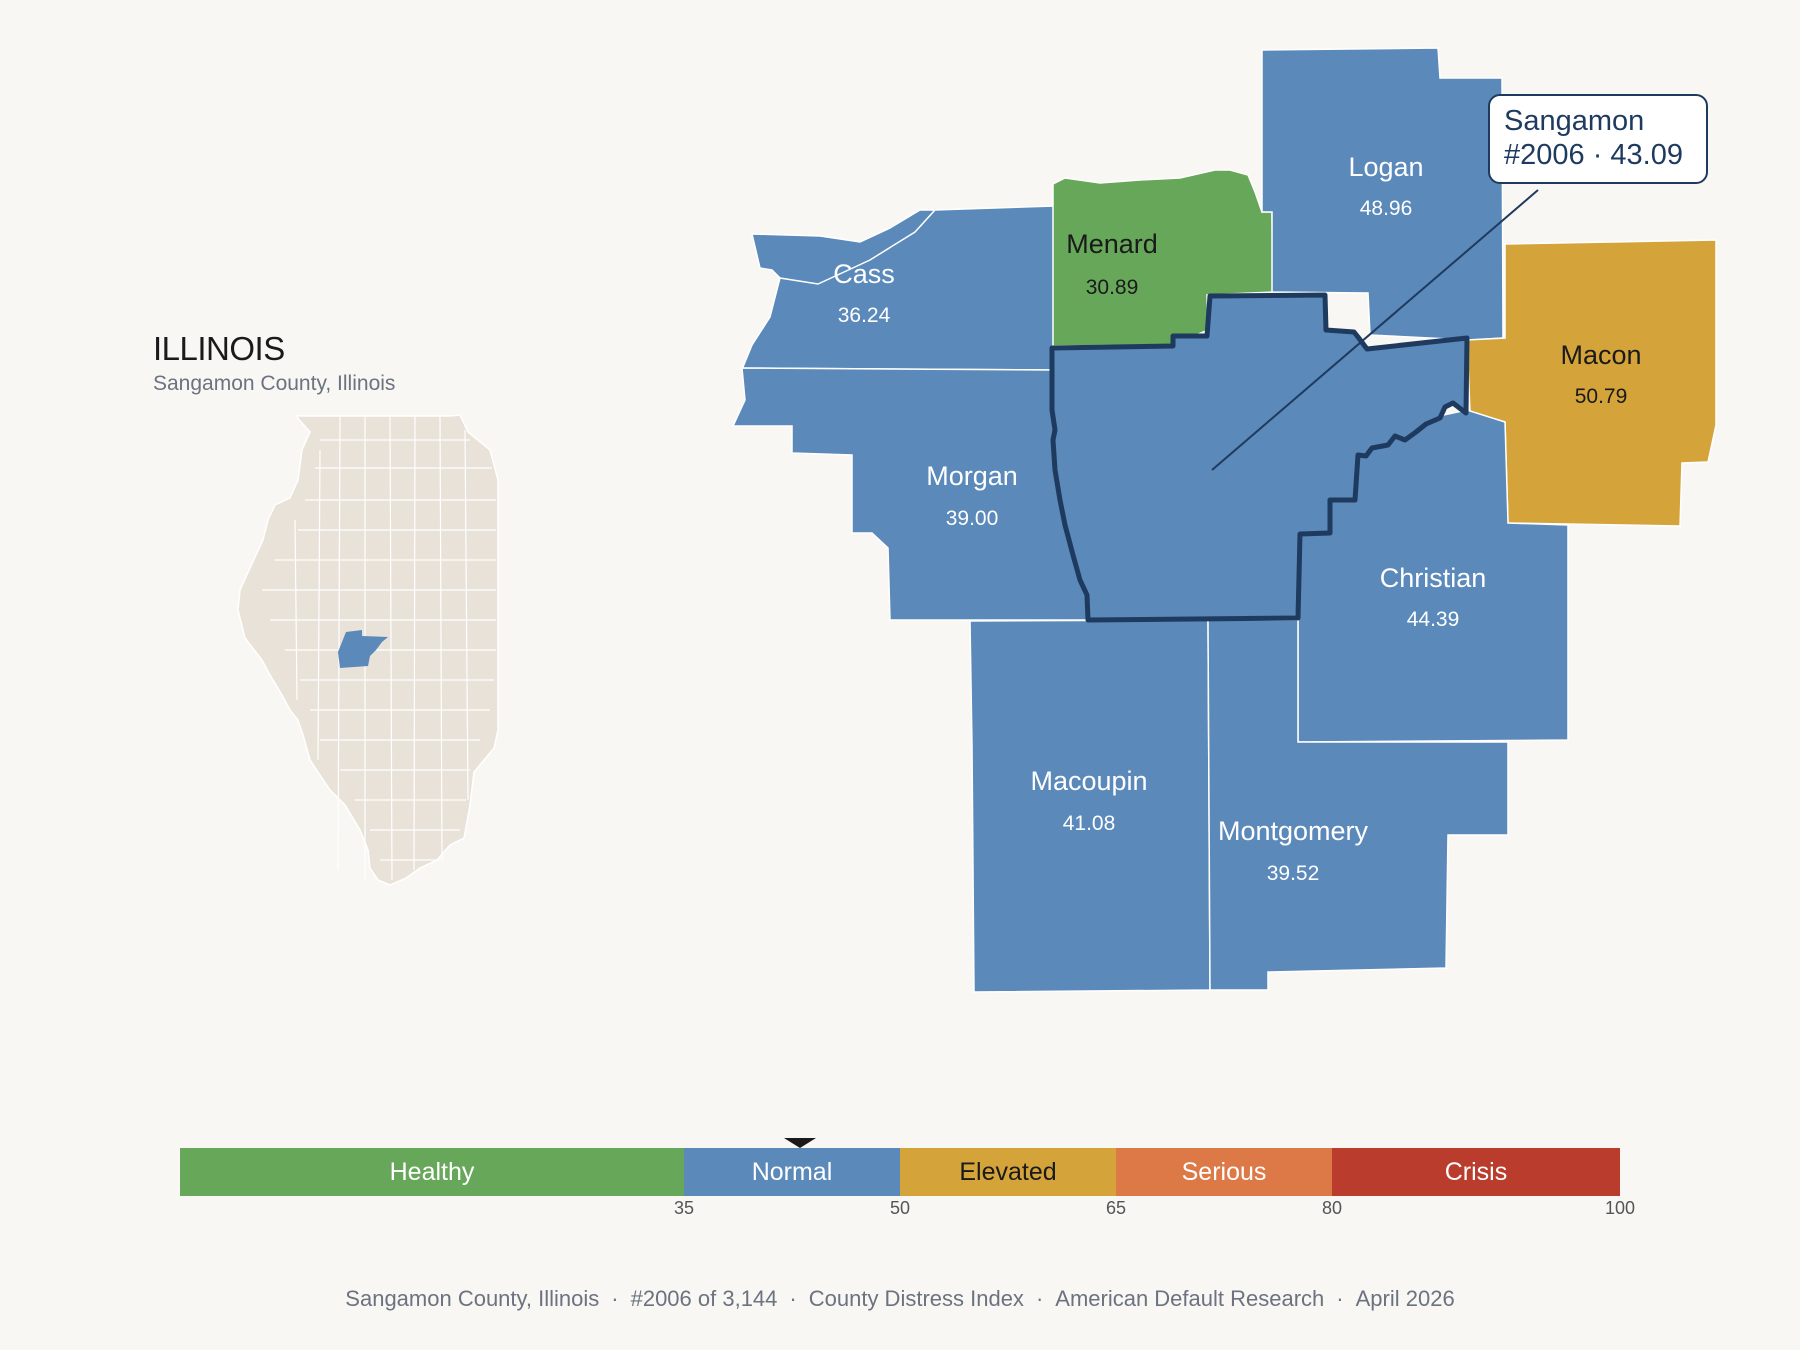 The image size is (1800, 1350). I want to click on callout-leader-line, so click(1375, 330).